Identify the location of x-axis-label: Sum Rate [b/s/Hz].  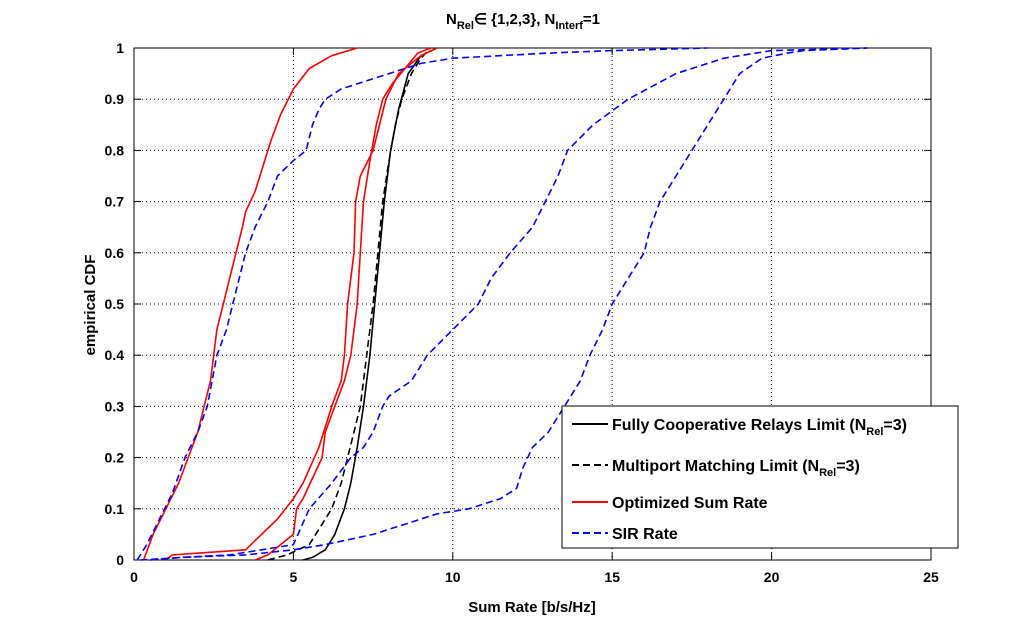
(532, 607).